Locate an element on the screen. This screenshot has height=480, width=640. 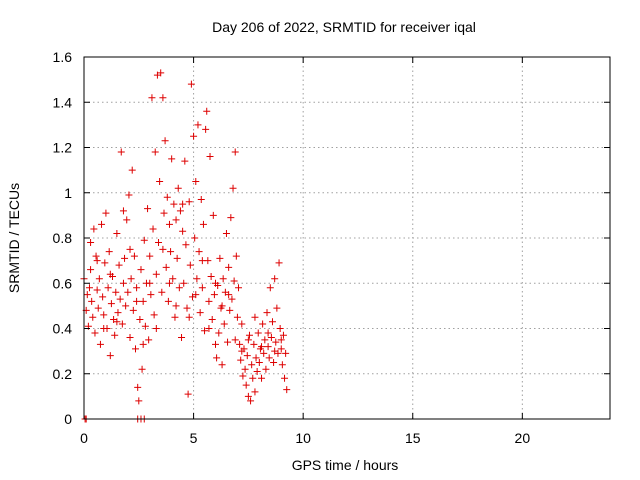
y-tick-label: 0.8 is located at coordinates (63, 238).